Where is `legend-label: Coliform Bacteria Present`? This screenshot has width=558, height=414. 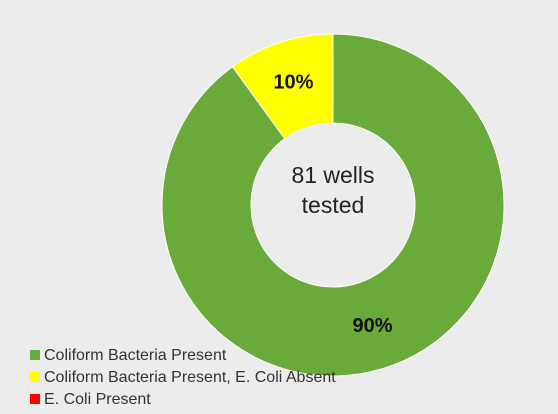 legend-label: Coliform Bacteria Present is located at coordinates (135, 355).